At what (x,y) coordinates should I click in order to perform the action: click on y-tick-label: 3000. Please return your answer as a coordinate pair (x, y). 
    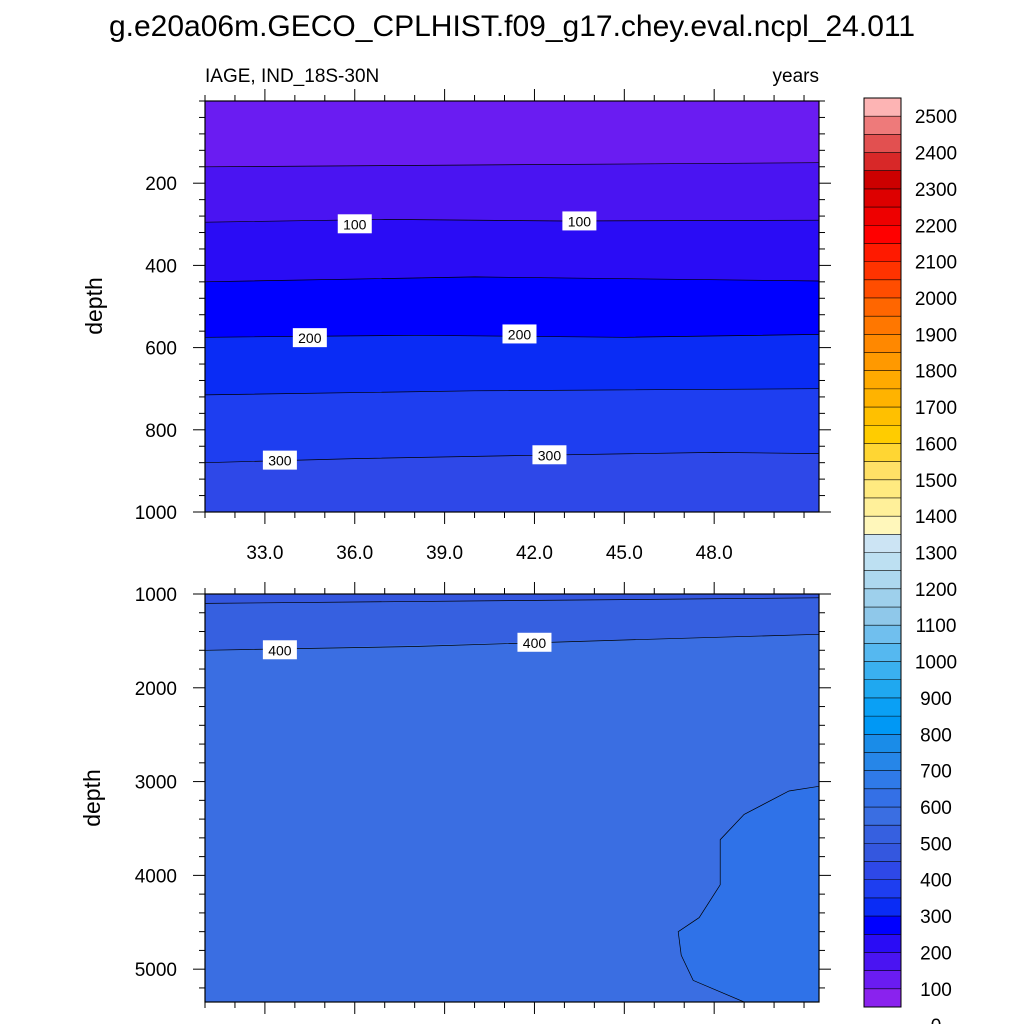
    Looking at the image, I should click on (156, 783).